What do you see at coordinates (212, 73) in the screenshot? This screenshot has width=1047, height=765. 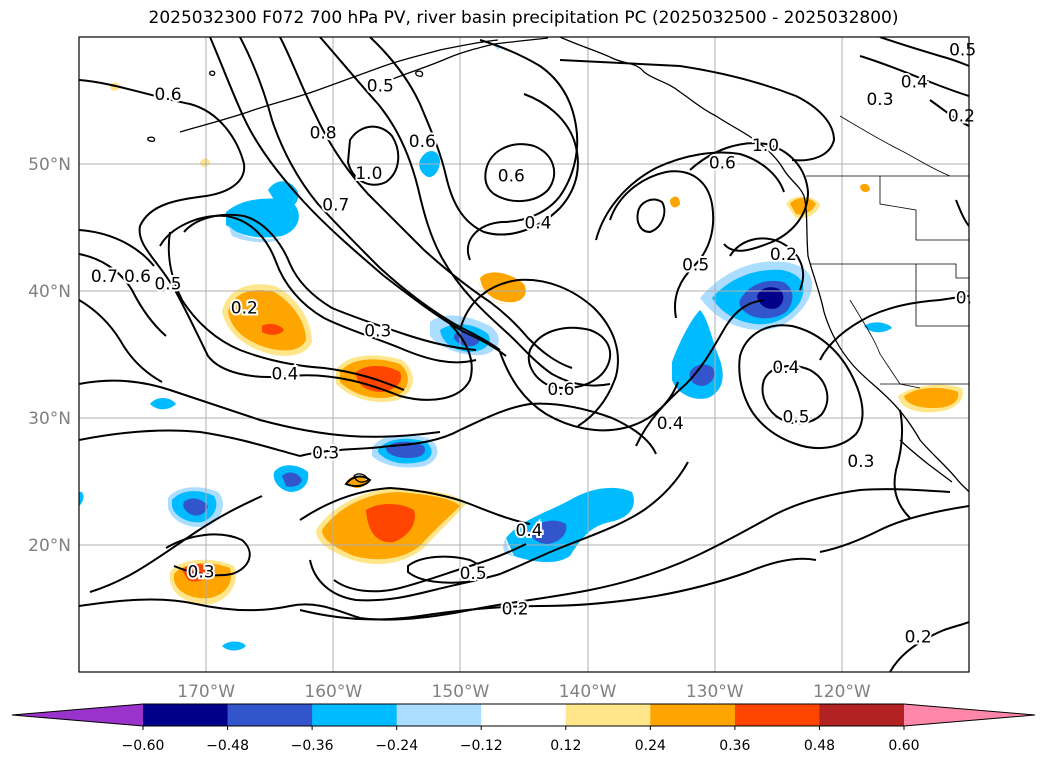 I see `island-b` at bounding box center [212, 73].